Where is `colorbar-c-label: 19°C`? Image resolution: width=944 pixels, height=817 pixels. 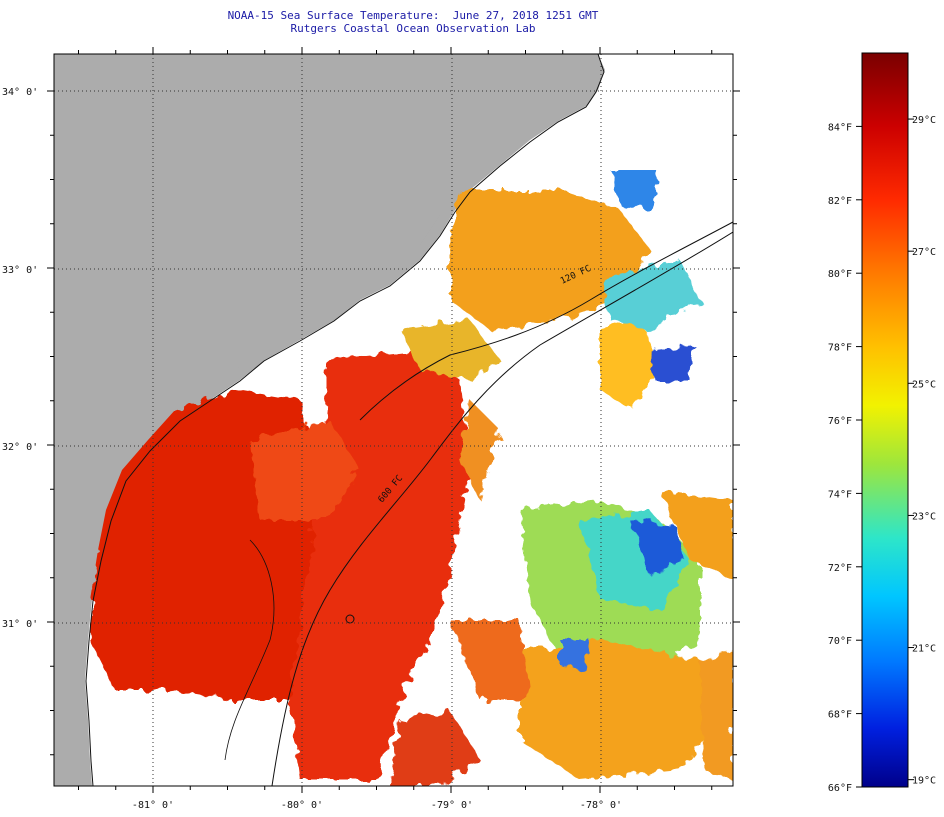
colorbar-c-label: 19°C is located at coordinates (924, 781).